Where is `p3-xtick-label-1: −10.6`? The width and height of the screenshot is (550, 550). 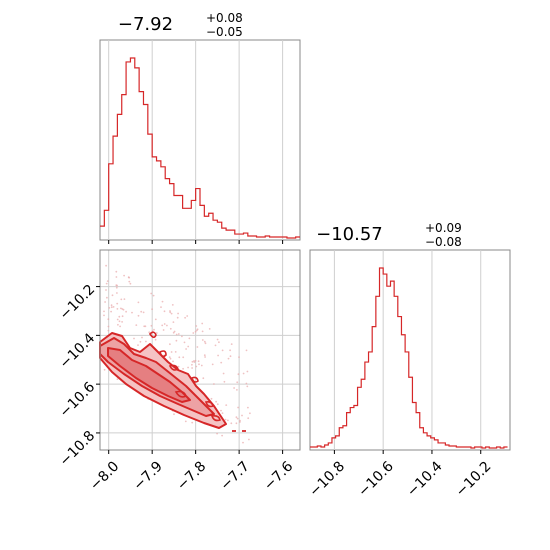
p3-xtick-label-1: −10.6 is located at coordinates (376, 479).